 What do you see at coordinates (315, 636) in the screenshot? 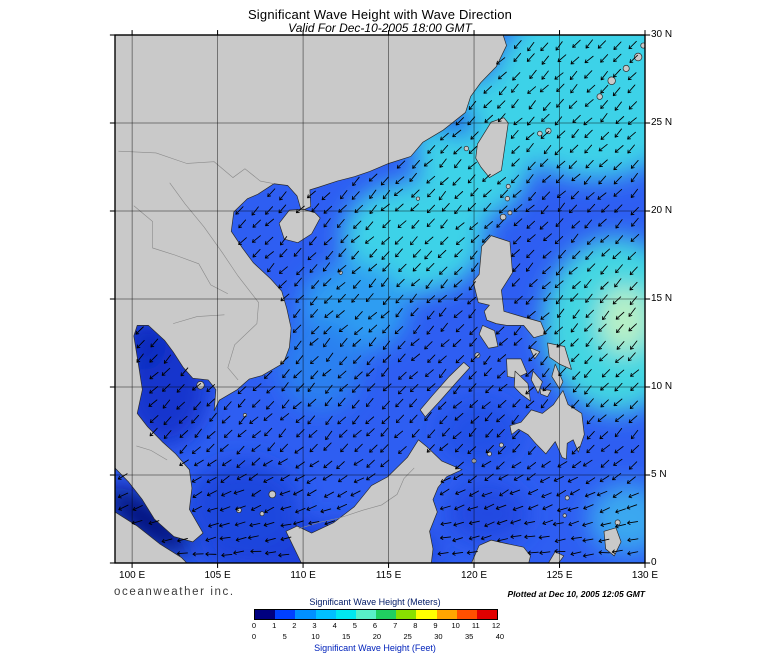
I see `colorbar-feet-tick: 10` at bounding box center [315, 636].